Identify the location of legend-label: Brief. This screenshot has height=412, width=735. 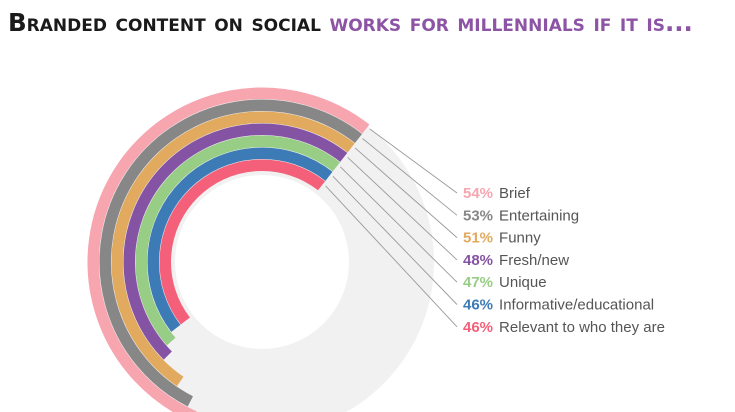
(515, 193).